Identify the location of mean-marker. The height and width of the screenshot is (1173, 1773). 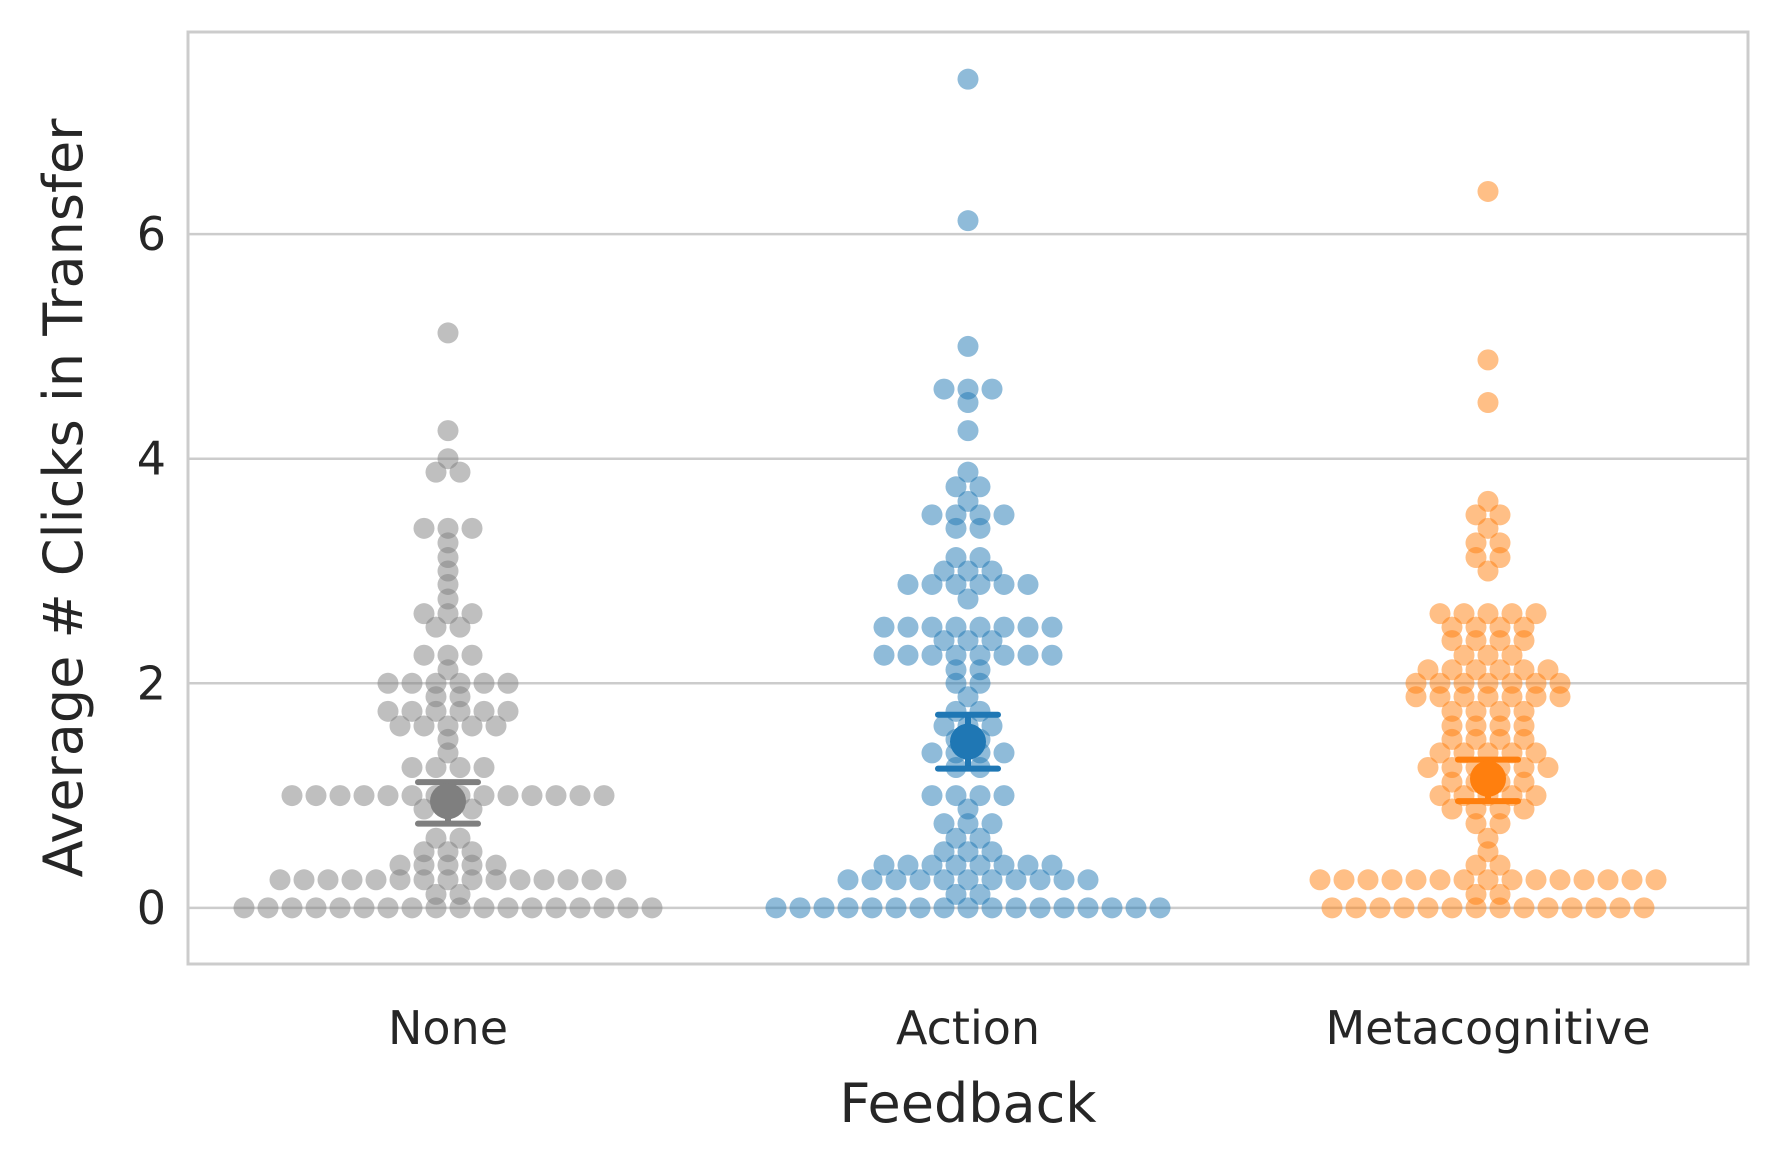
(1488, 778).